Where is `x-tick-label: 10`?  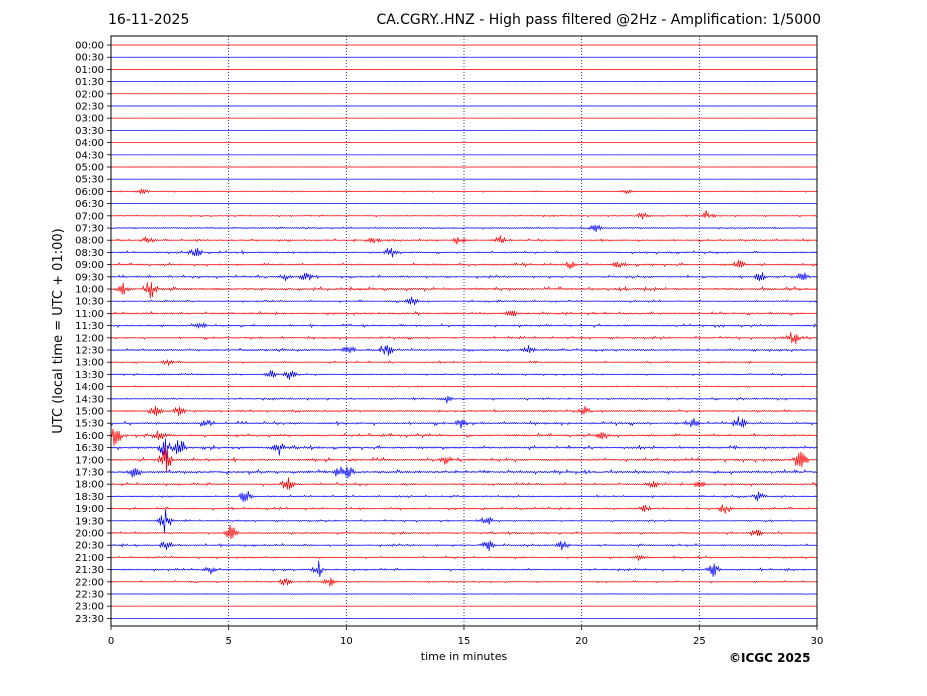 x-tick-label: 10 is located at coordinates (346, 641).